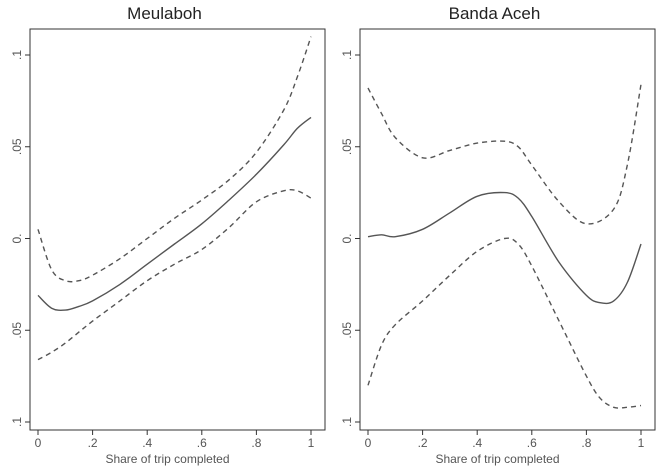 This screenshot has width=659, height=466. Describe the element at coordinates (494, 13) in the screenshot. I see `chart-title: Banda Aceh` at that location.